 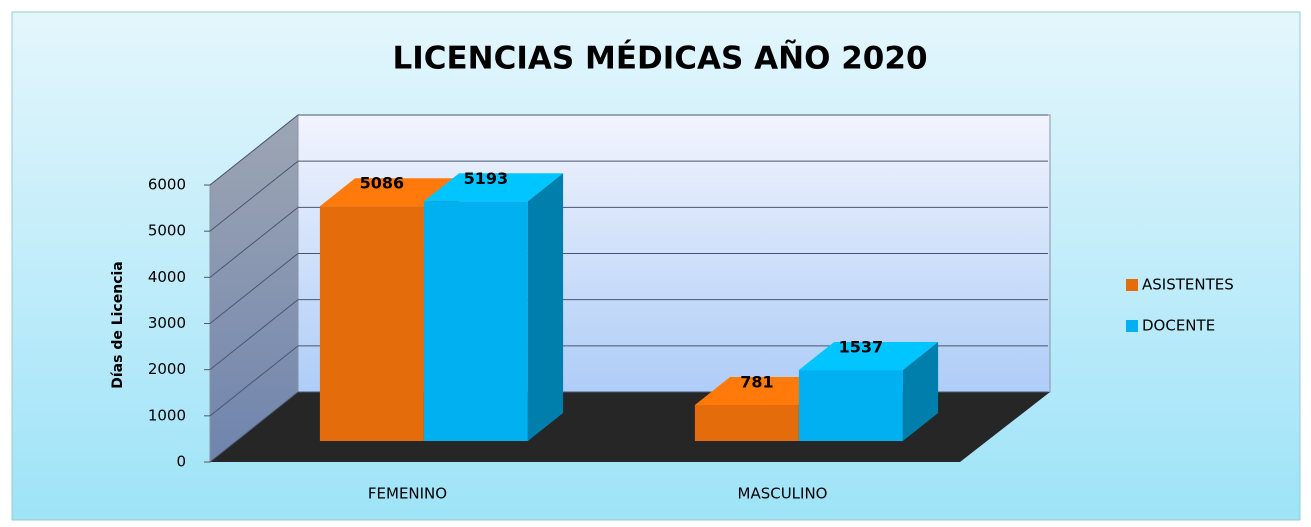 I want to click on x-tick-label: FEMENINO, so click(x=407, y=494).